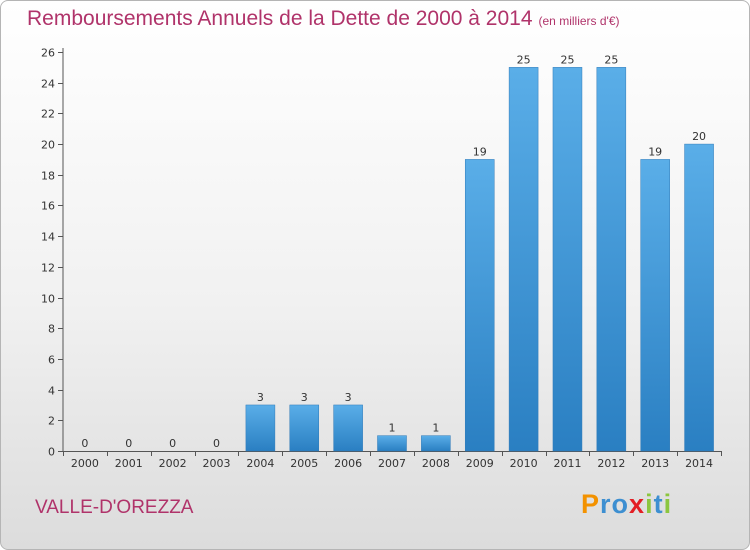 Image resolution: width=750 pixels, height=550 pixels. I want to click on logo-letter: P, so click(591, 504).